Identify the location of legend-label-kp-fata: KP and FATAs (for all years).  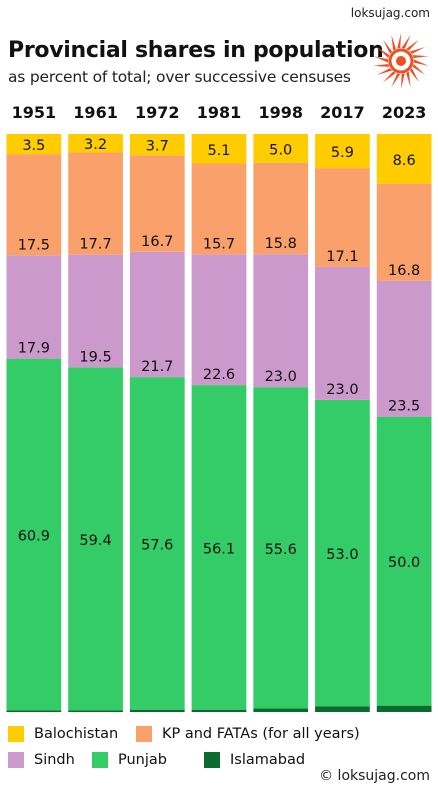
(261, 734).